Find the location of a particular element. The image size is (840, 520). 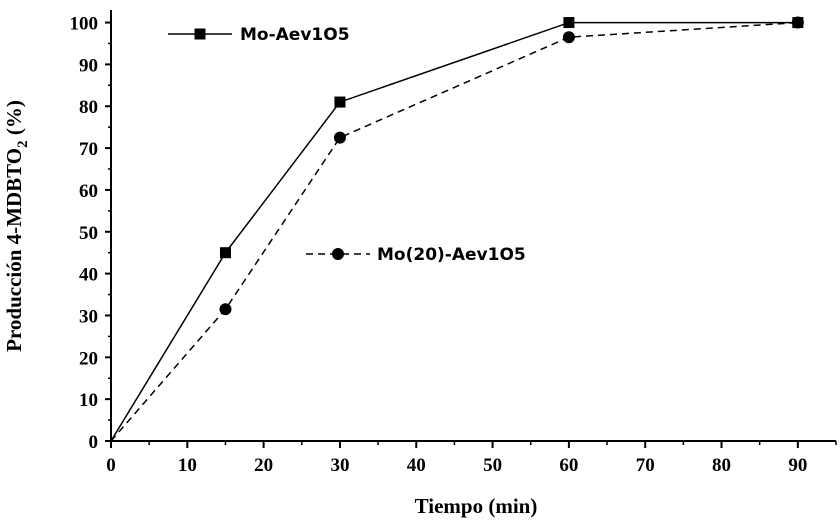

y-tick-label: 100 is located at coordinates (84, 24).